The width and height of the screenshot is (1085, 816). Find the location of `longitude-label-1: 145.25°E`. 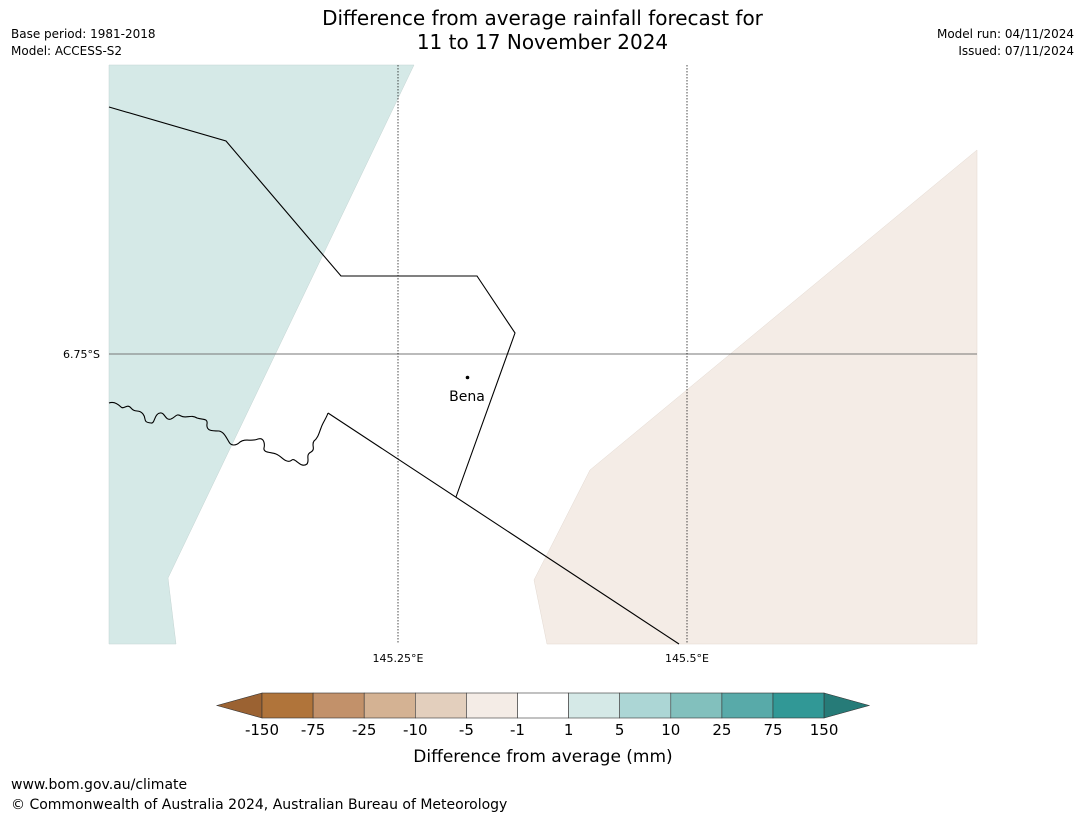

longitude-label-1: 145.25°E is located at coordinates (398, 658).